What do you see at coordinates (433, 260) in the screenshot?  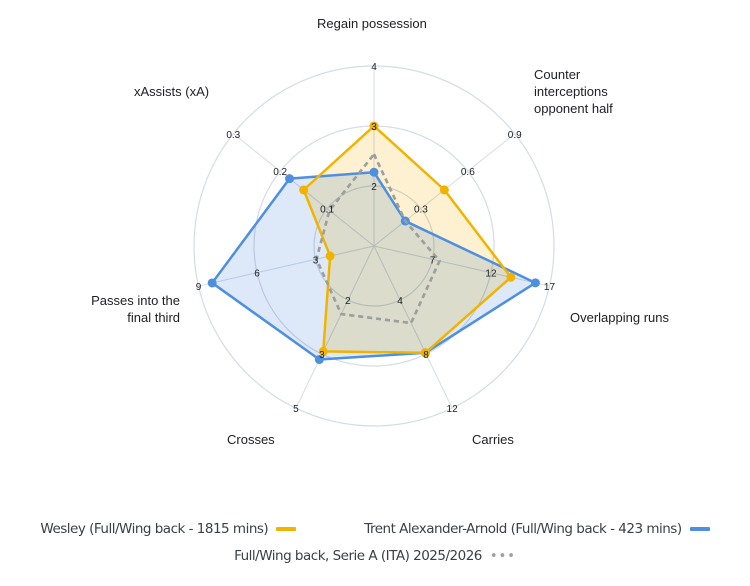 I see `tick-label: 7` at bounding box center [433, 260].